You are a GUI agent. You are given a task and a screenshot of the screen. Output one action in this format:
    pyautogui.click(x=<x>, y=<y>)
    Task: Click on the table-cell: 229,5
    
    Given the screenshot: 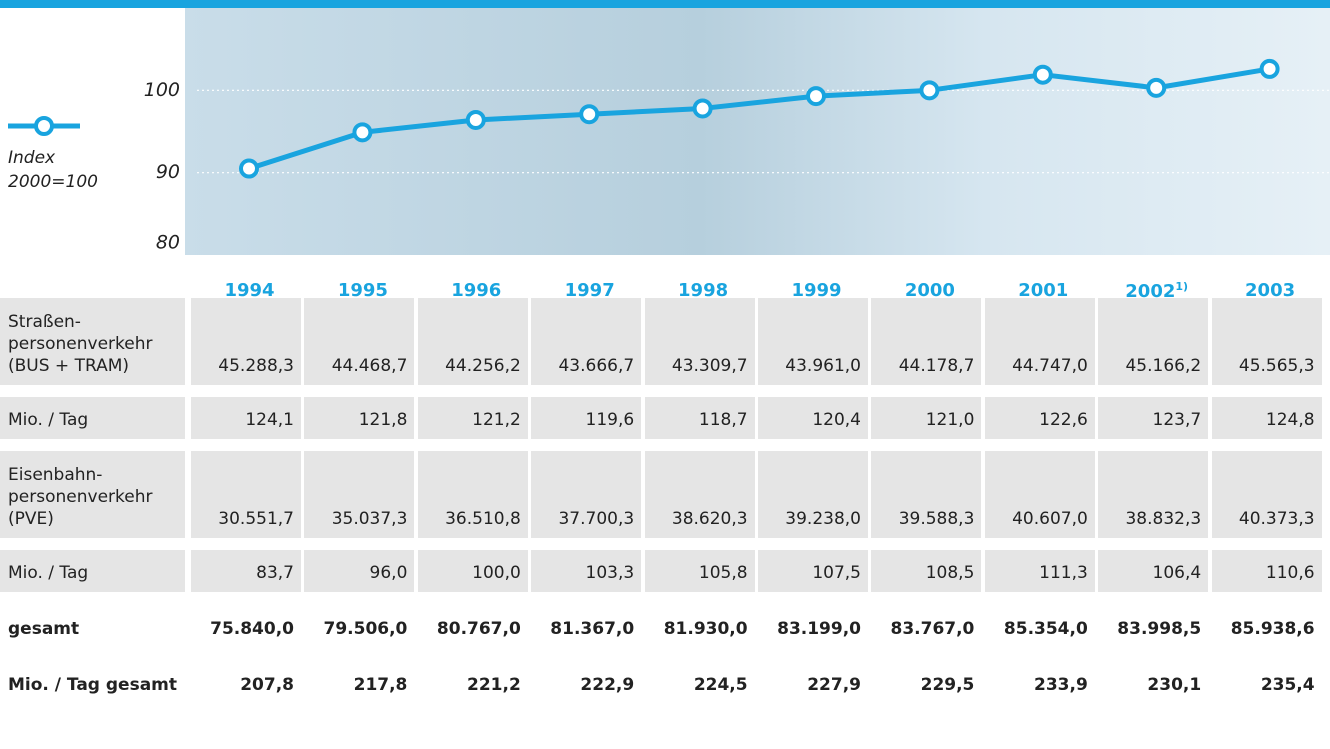 What is the action you would take?
    pyautogui.click(x=926, y=683)
    